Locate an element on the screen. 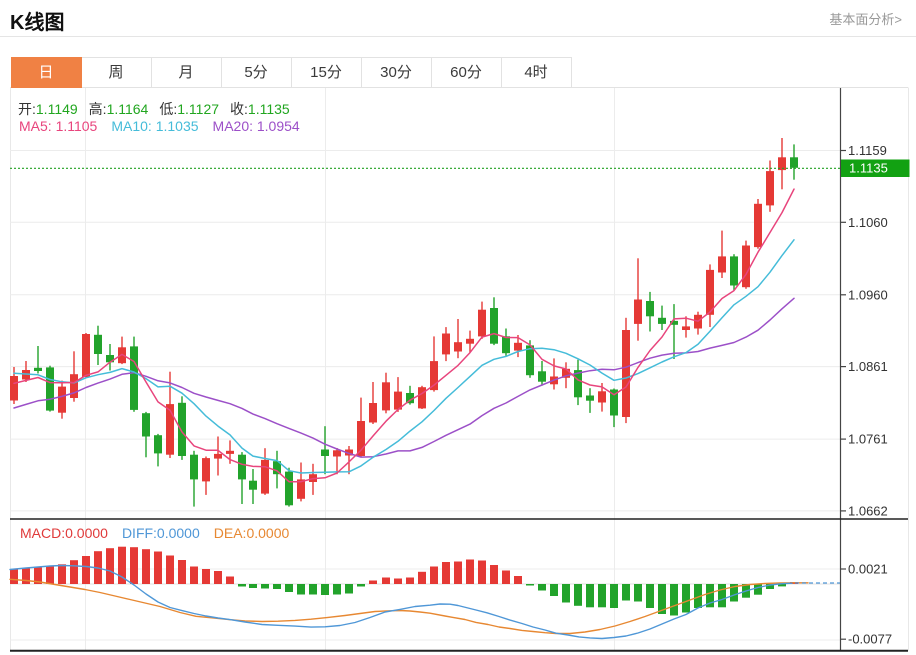 Image resolution: width=916 pixels, height=655 pixels. svg-text: 1.1159 is located at coordinates (867, 150).